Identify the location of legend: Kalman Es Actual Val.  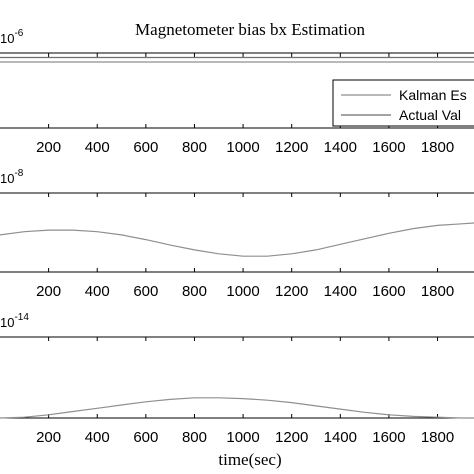
(403, 103).